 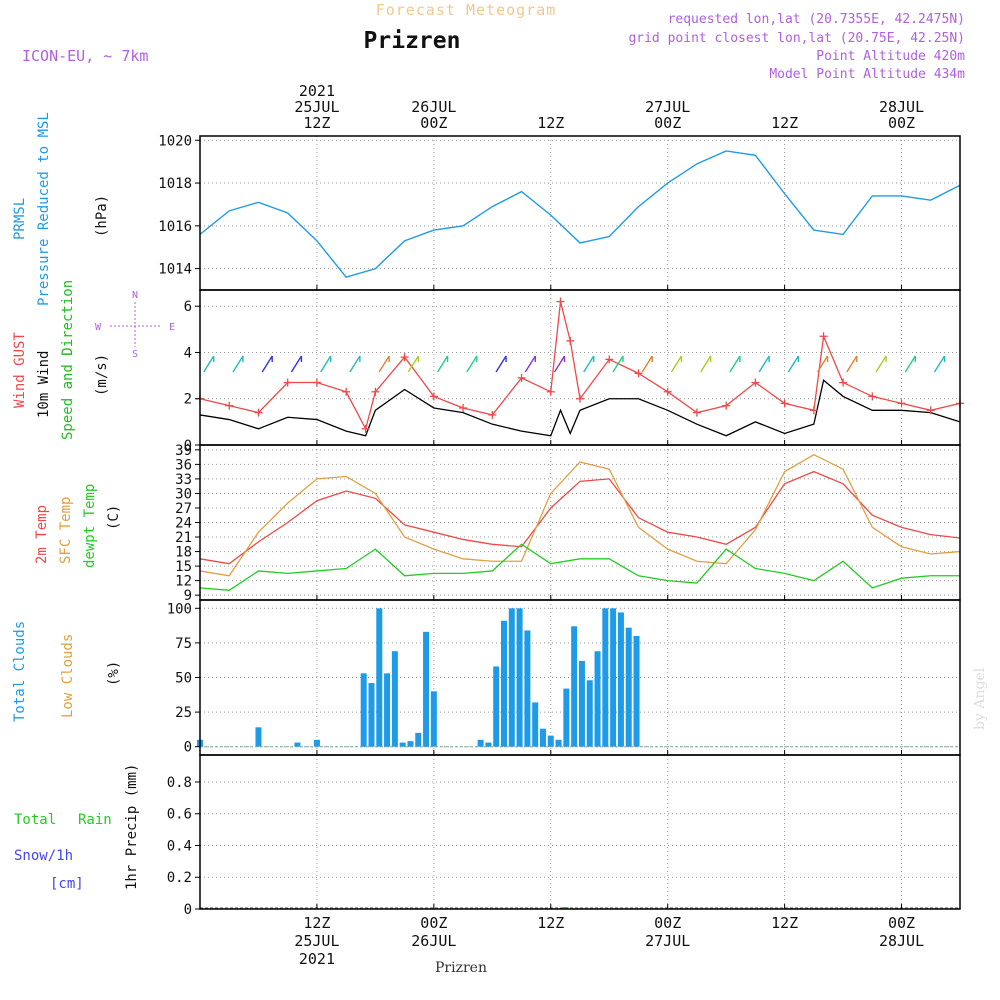 I want to click on dewpt-label: dewpt Temp, so click(x=90, y=526).